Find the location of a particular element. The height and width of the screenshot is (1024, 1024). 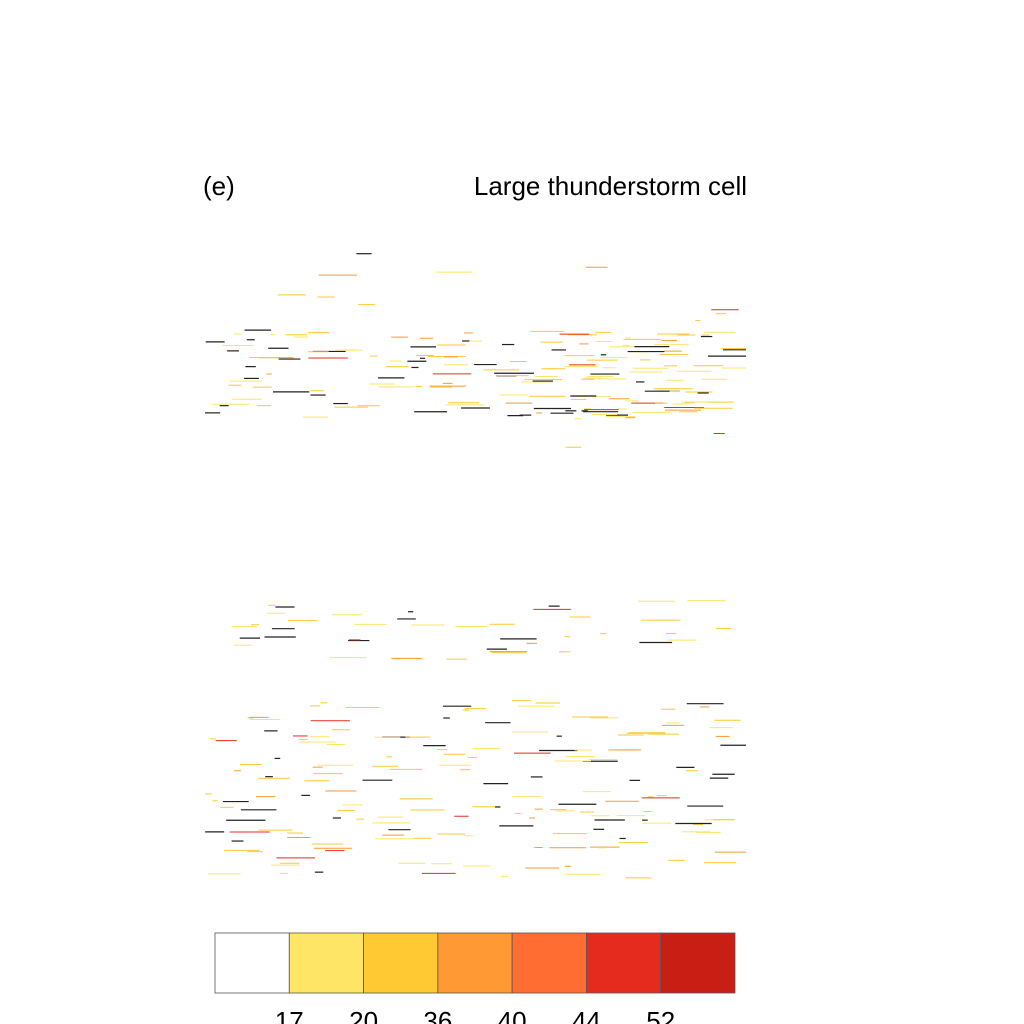

colorbar-label: 52 is located at coordinates (660, 1015).